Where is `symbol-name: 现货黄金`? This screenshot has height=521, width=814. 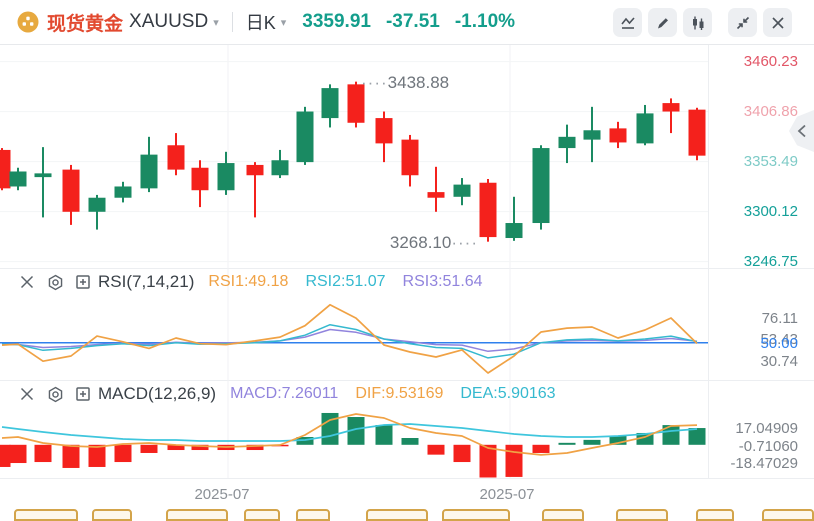
symbol-name: 现货黄金 is located at coordinates (85, 24).